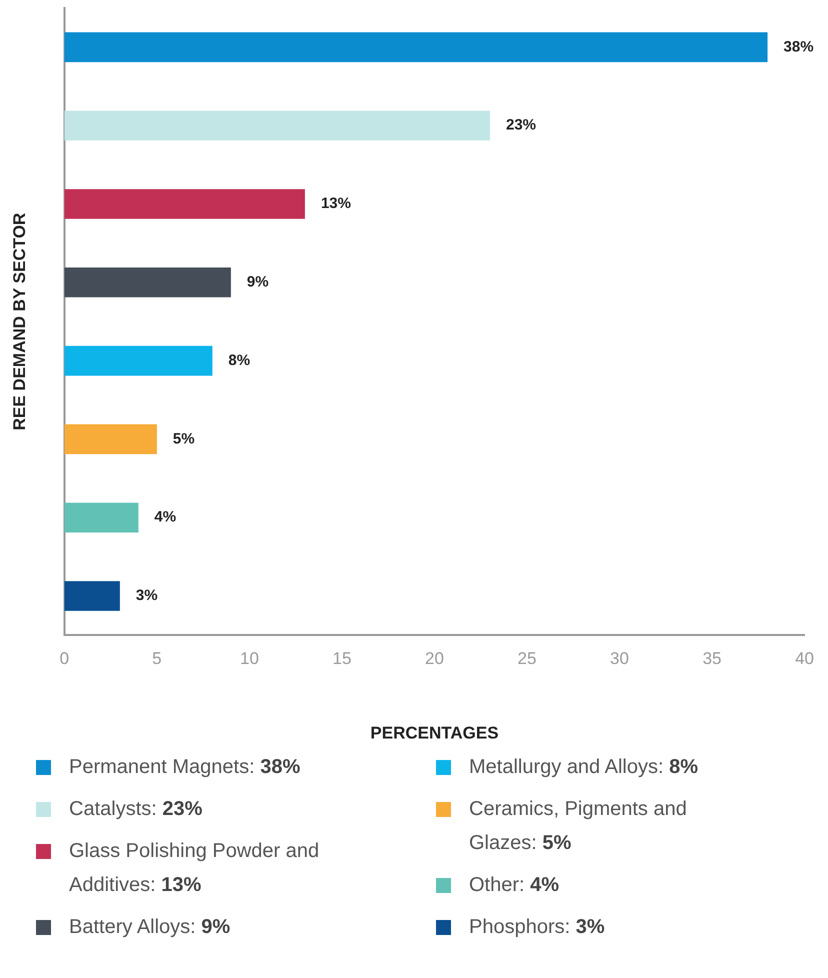  Describe the element at coordinates (194, 868) in the screenshot. I see `legend-label: Glass Polishing Powder and Additives: 13%` at that location.